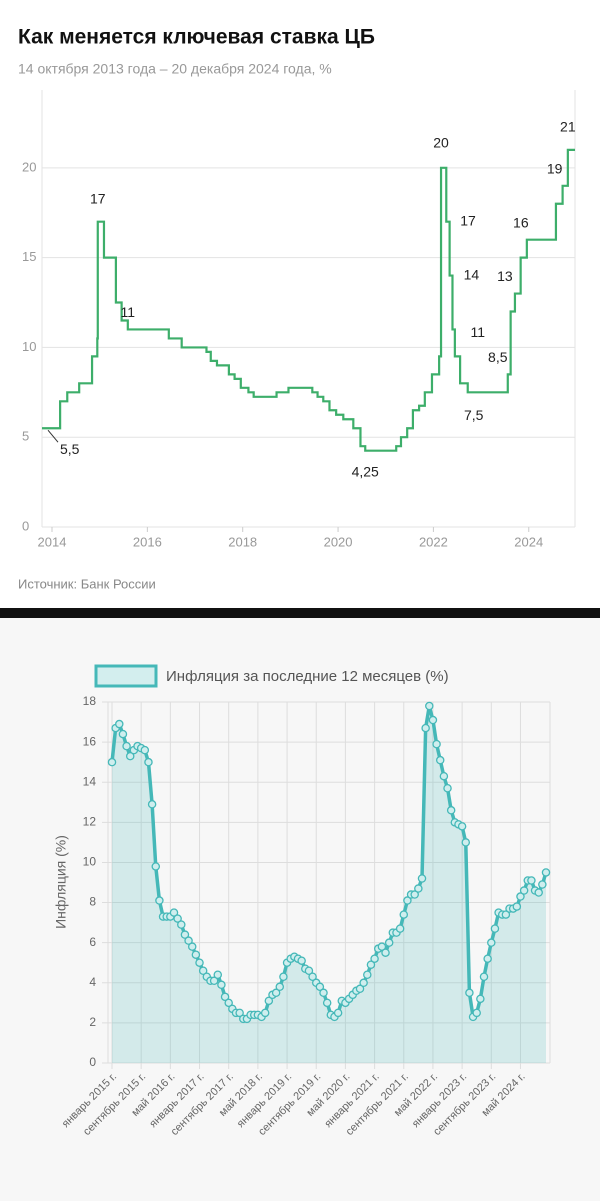 The image size is (600, 1201). Describe the element at coordinates (90, 822) in the screenshot. I see `y-tick-label: 12` at that location.